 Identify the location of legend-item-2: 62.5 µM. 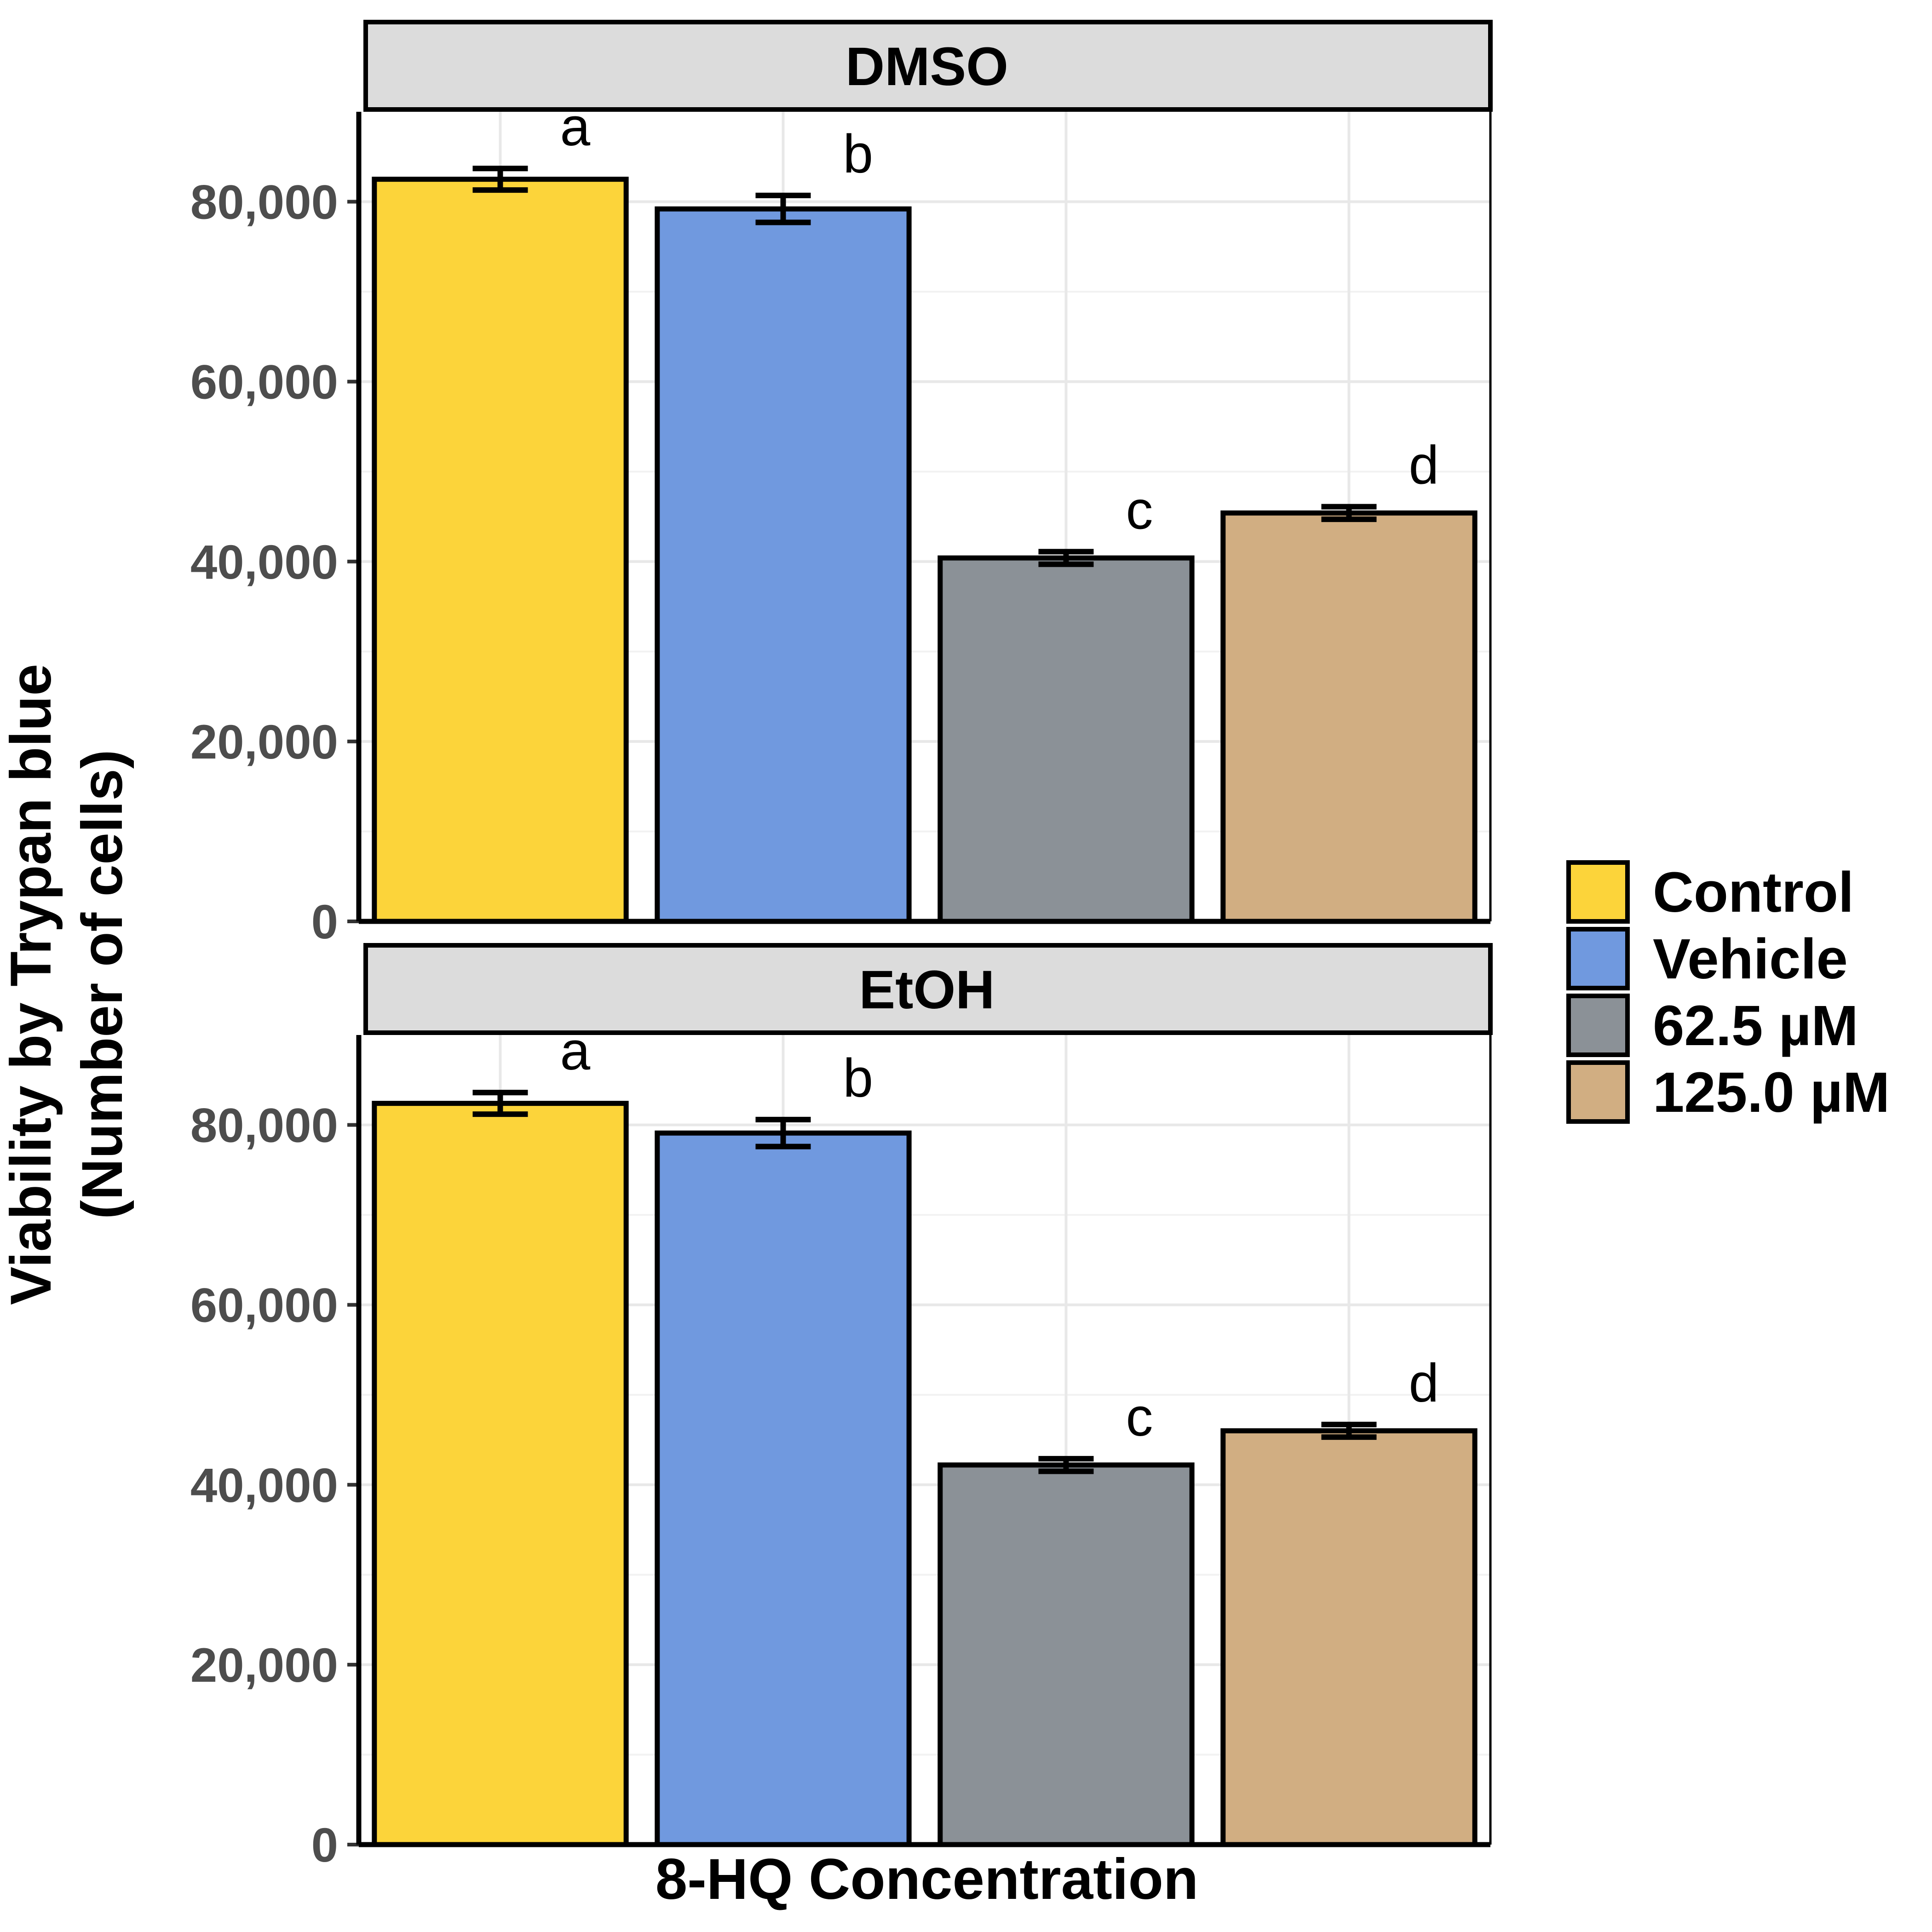
(1712, 1026).